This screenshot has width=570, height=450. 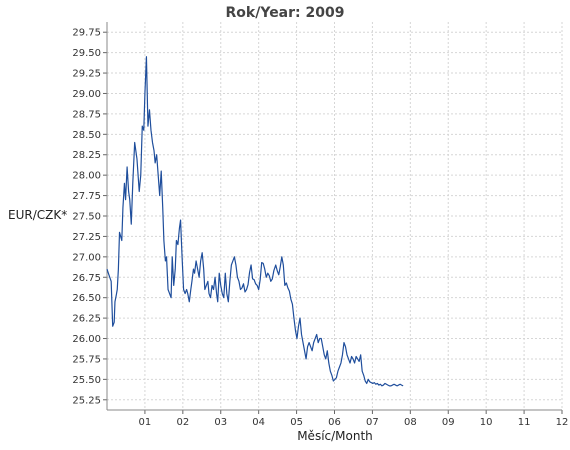 What do you see at coordinates (86, 94) in the screenshot?
I see `y-tick-label: 29.00` at bounding box center [86, 94].